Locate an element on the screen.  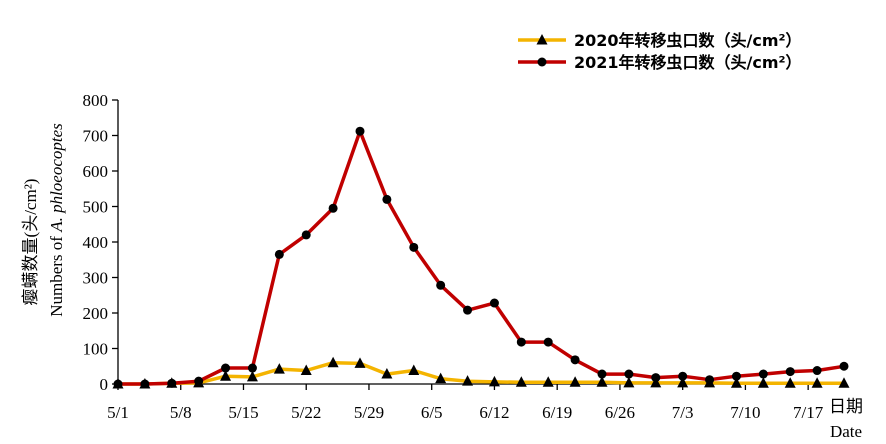
y-axis-title-en: Numbers of A. phloeocoptes is located at coordinates (56, 220).